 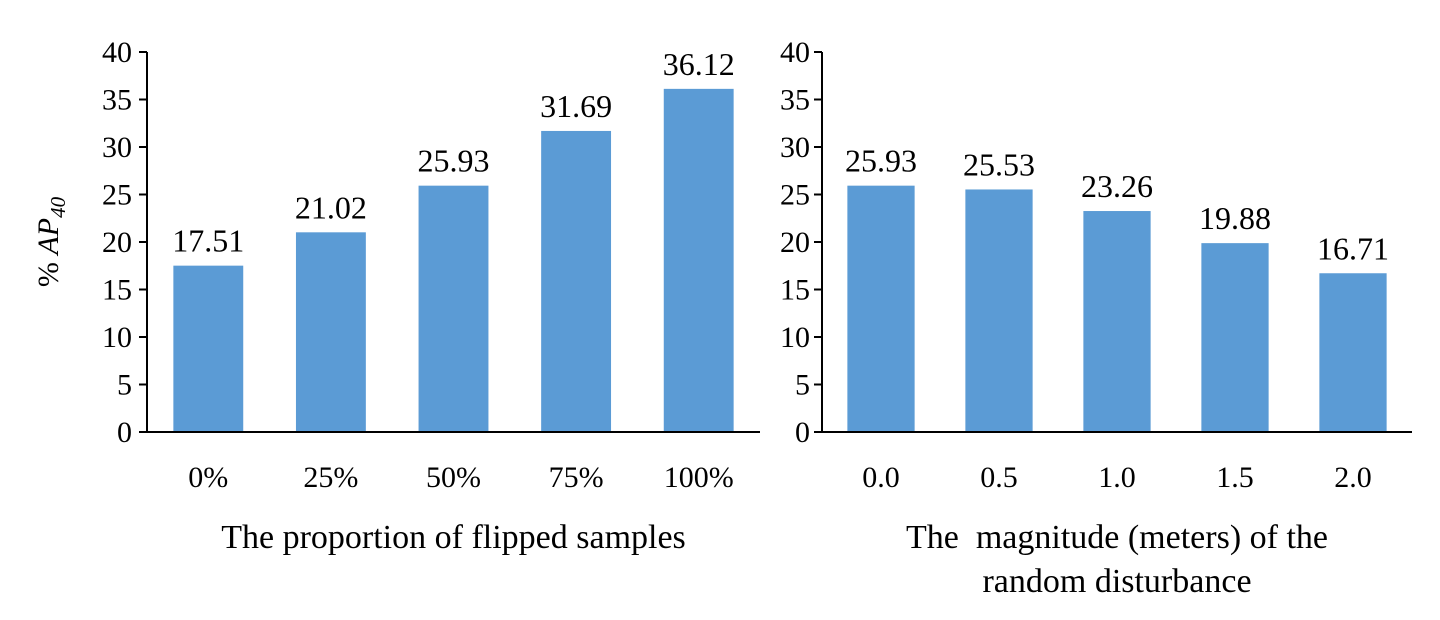 I want to click on x-axis-label: The proportion of flipped samples, so click(x=453, y=537).